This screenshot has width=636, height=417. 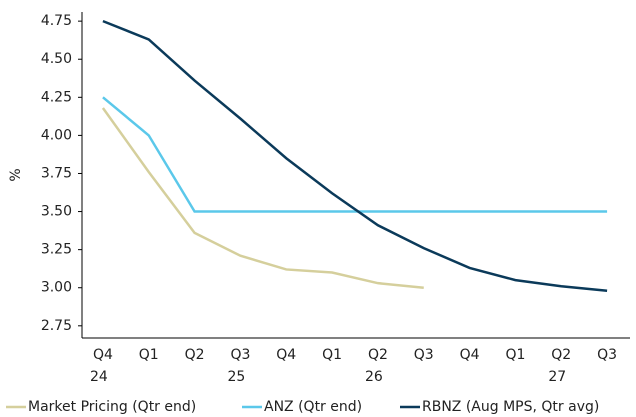 I want to click on legend-label: ANZ (Qtr end), so click(x=313, y=407).